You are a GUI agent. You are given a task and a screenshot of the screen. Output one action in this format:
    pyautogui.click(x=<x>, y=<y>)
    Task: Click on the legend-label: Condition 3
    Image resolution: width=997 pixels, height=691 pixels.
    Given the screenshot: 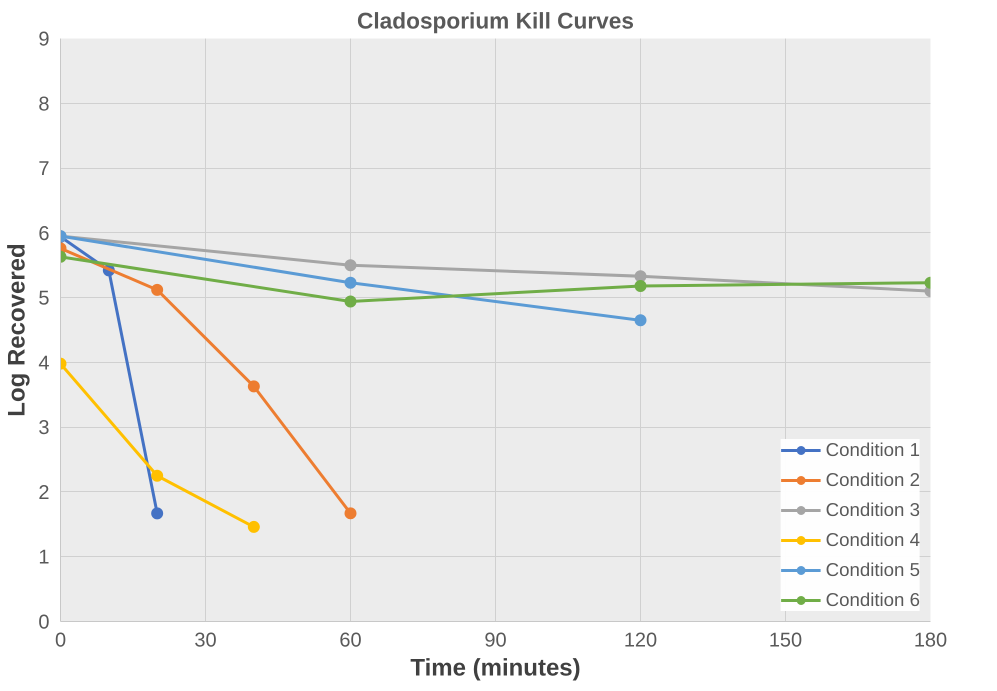 What is the action you would take?
    pyautogui.click(x=873, y=510)
    